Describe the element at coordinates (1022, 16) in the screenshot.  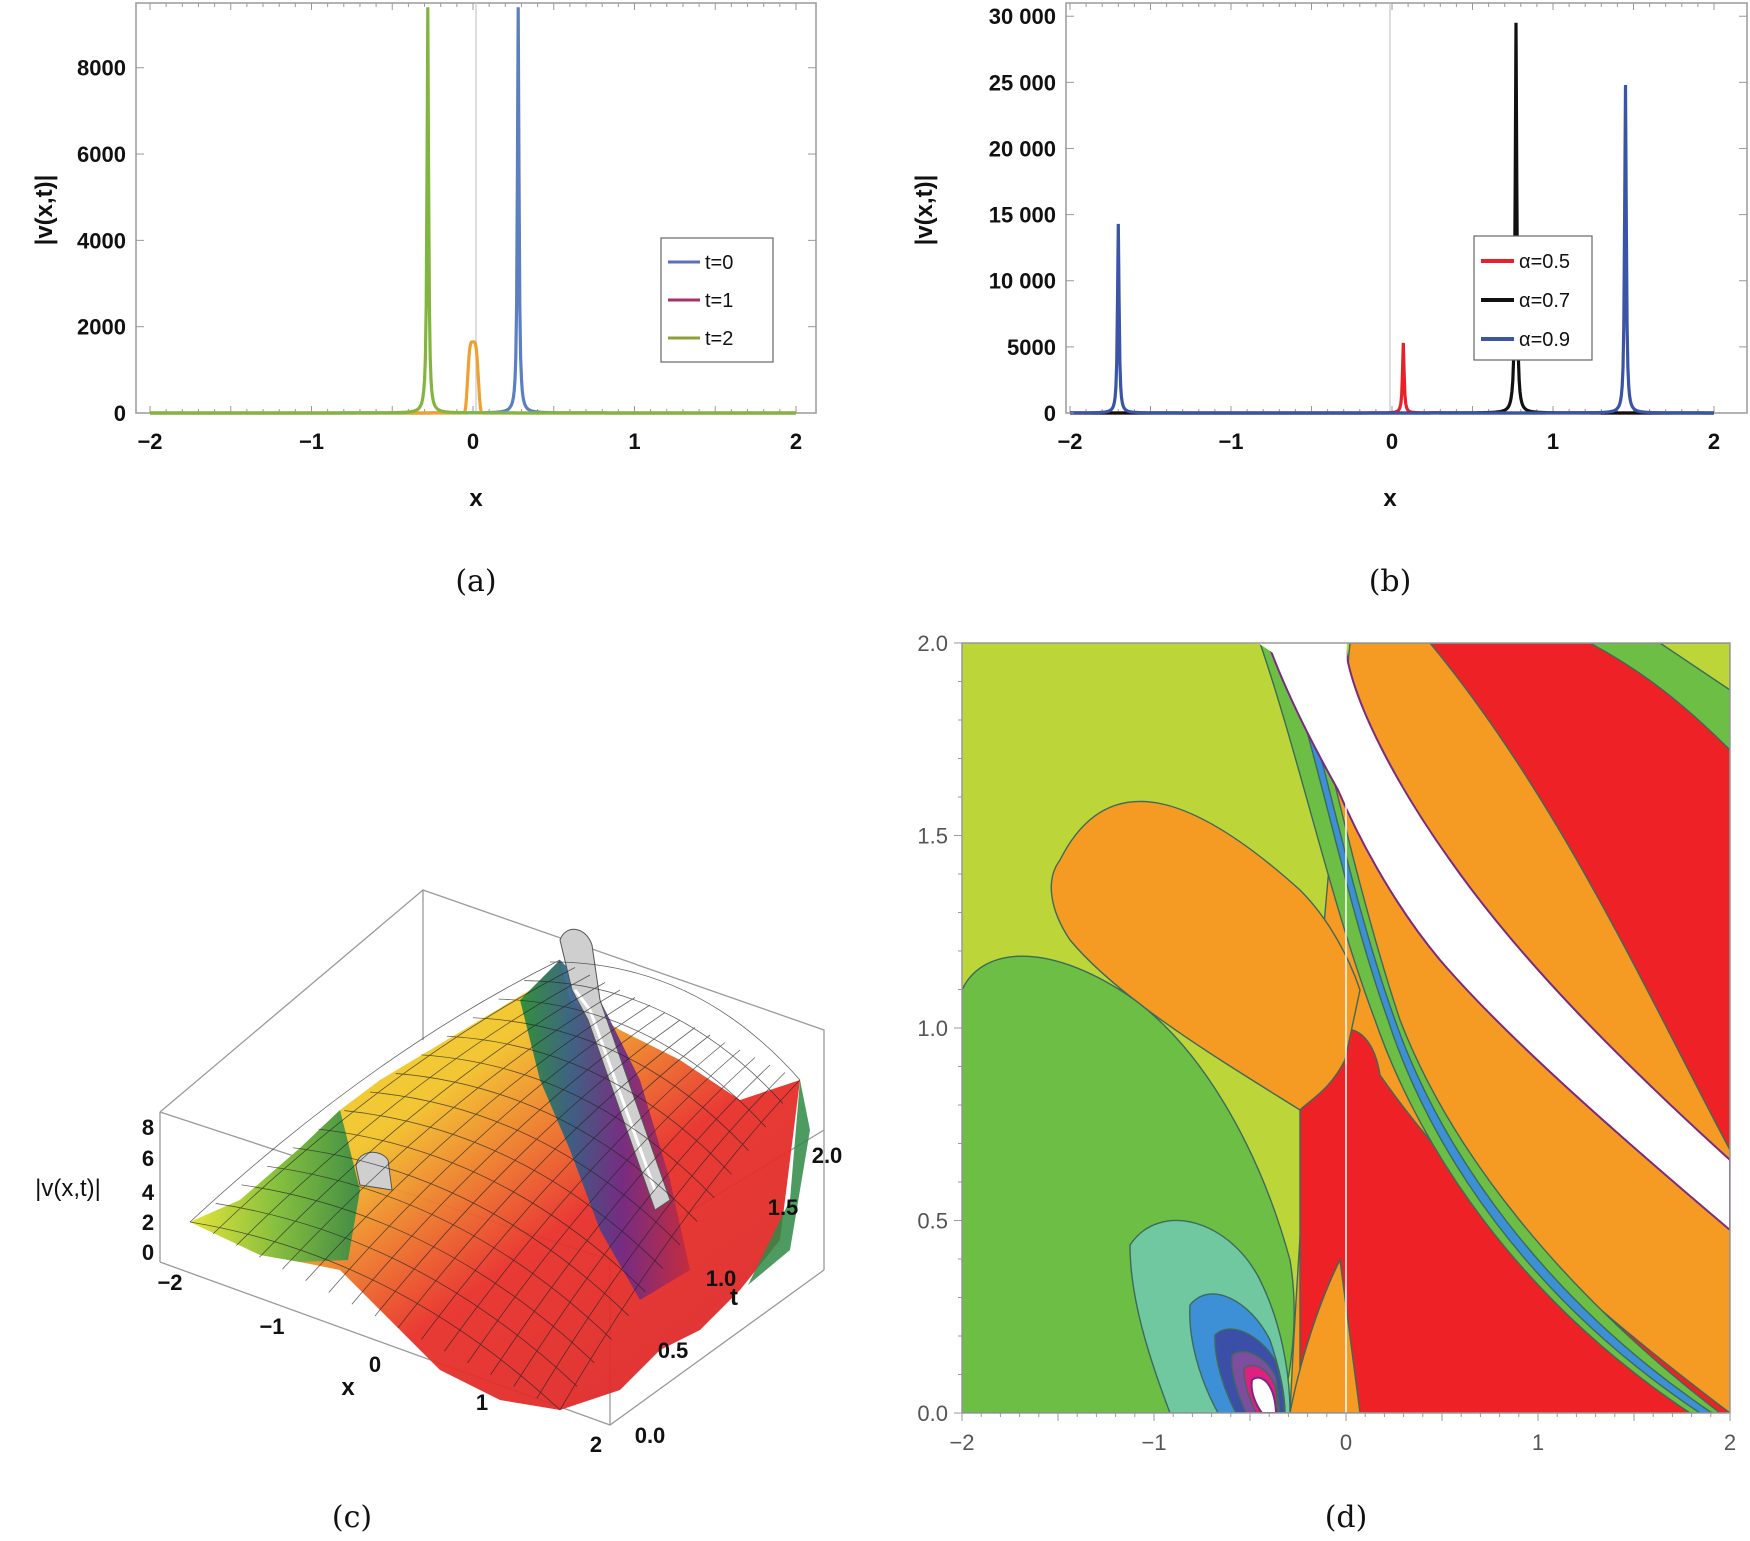
I see `y-tick-label-b-6: 30 000` at that location.